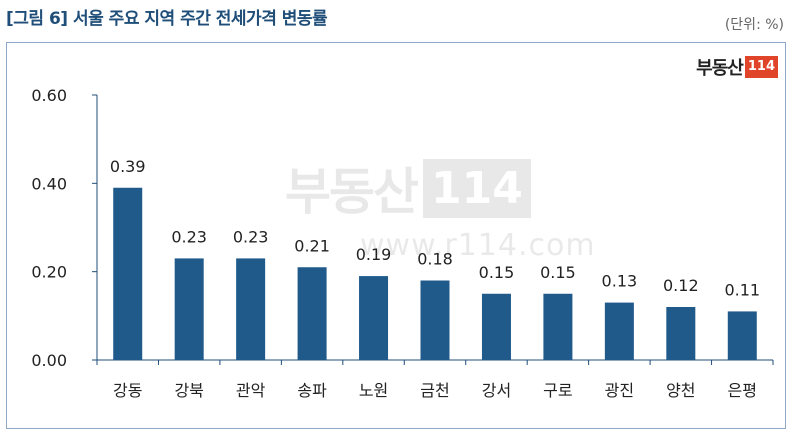 This screenshot has width=794, height=436. Describe the element at coordinates (188, 390) in the screenshot. I see `category-label: 강북` at that location.